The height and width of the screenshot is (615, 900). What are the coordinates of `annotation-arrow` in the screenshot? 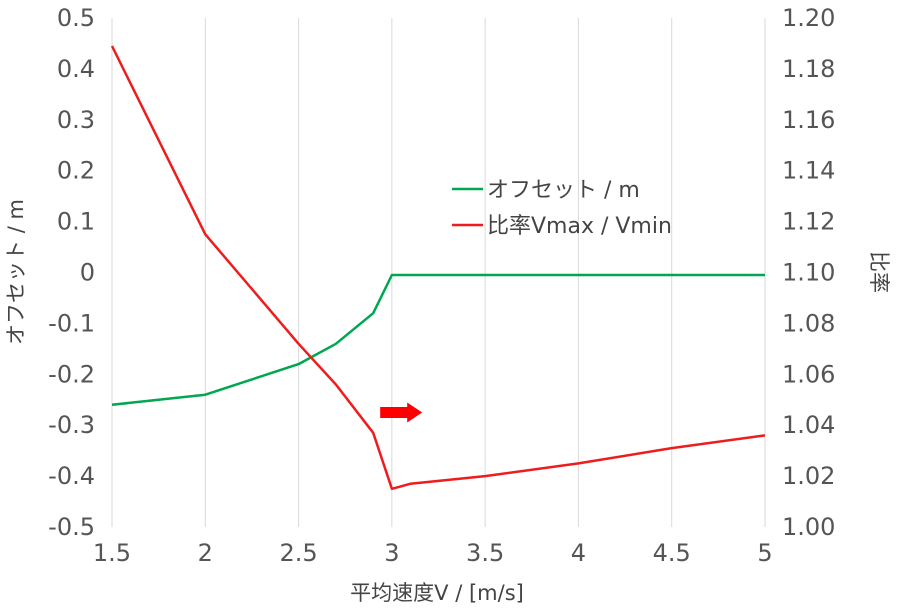 It's located at (401, 412).